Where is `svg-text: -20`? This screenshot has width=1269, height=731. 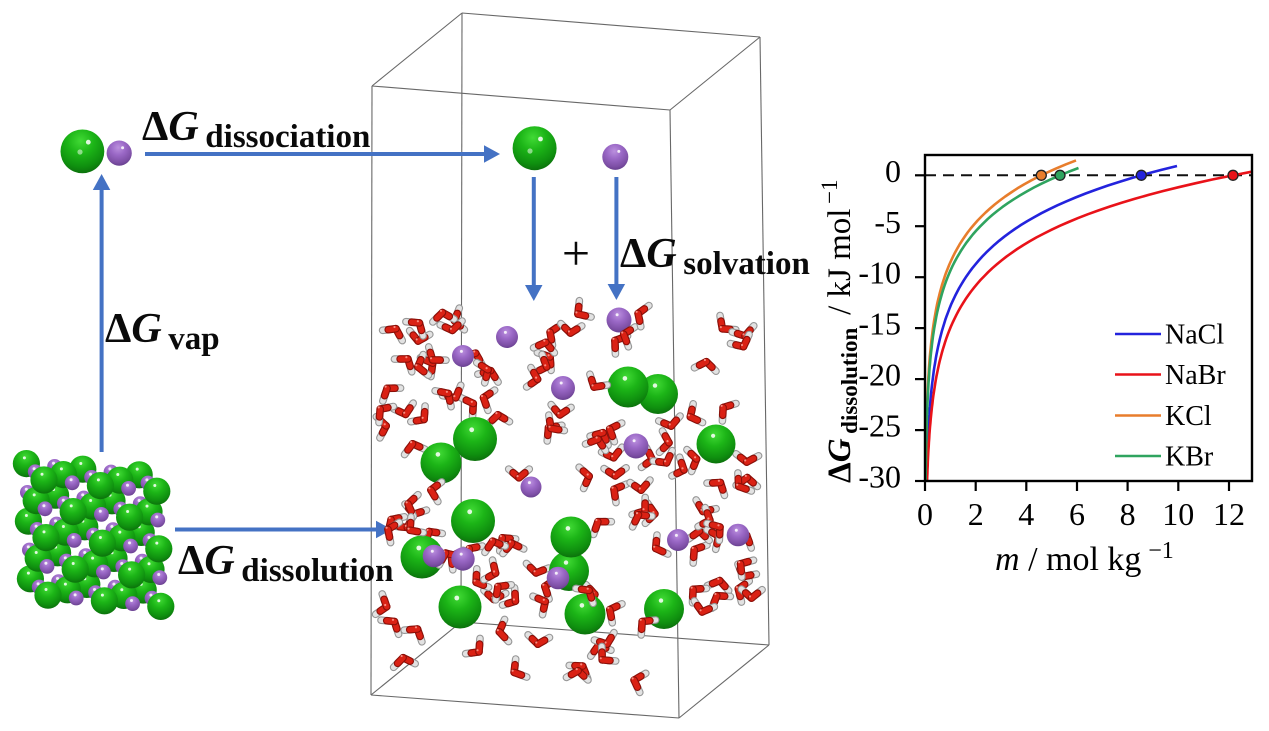
svg-text: -20 is located at coordinates (879, 375).